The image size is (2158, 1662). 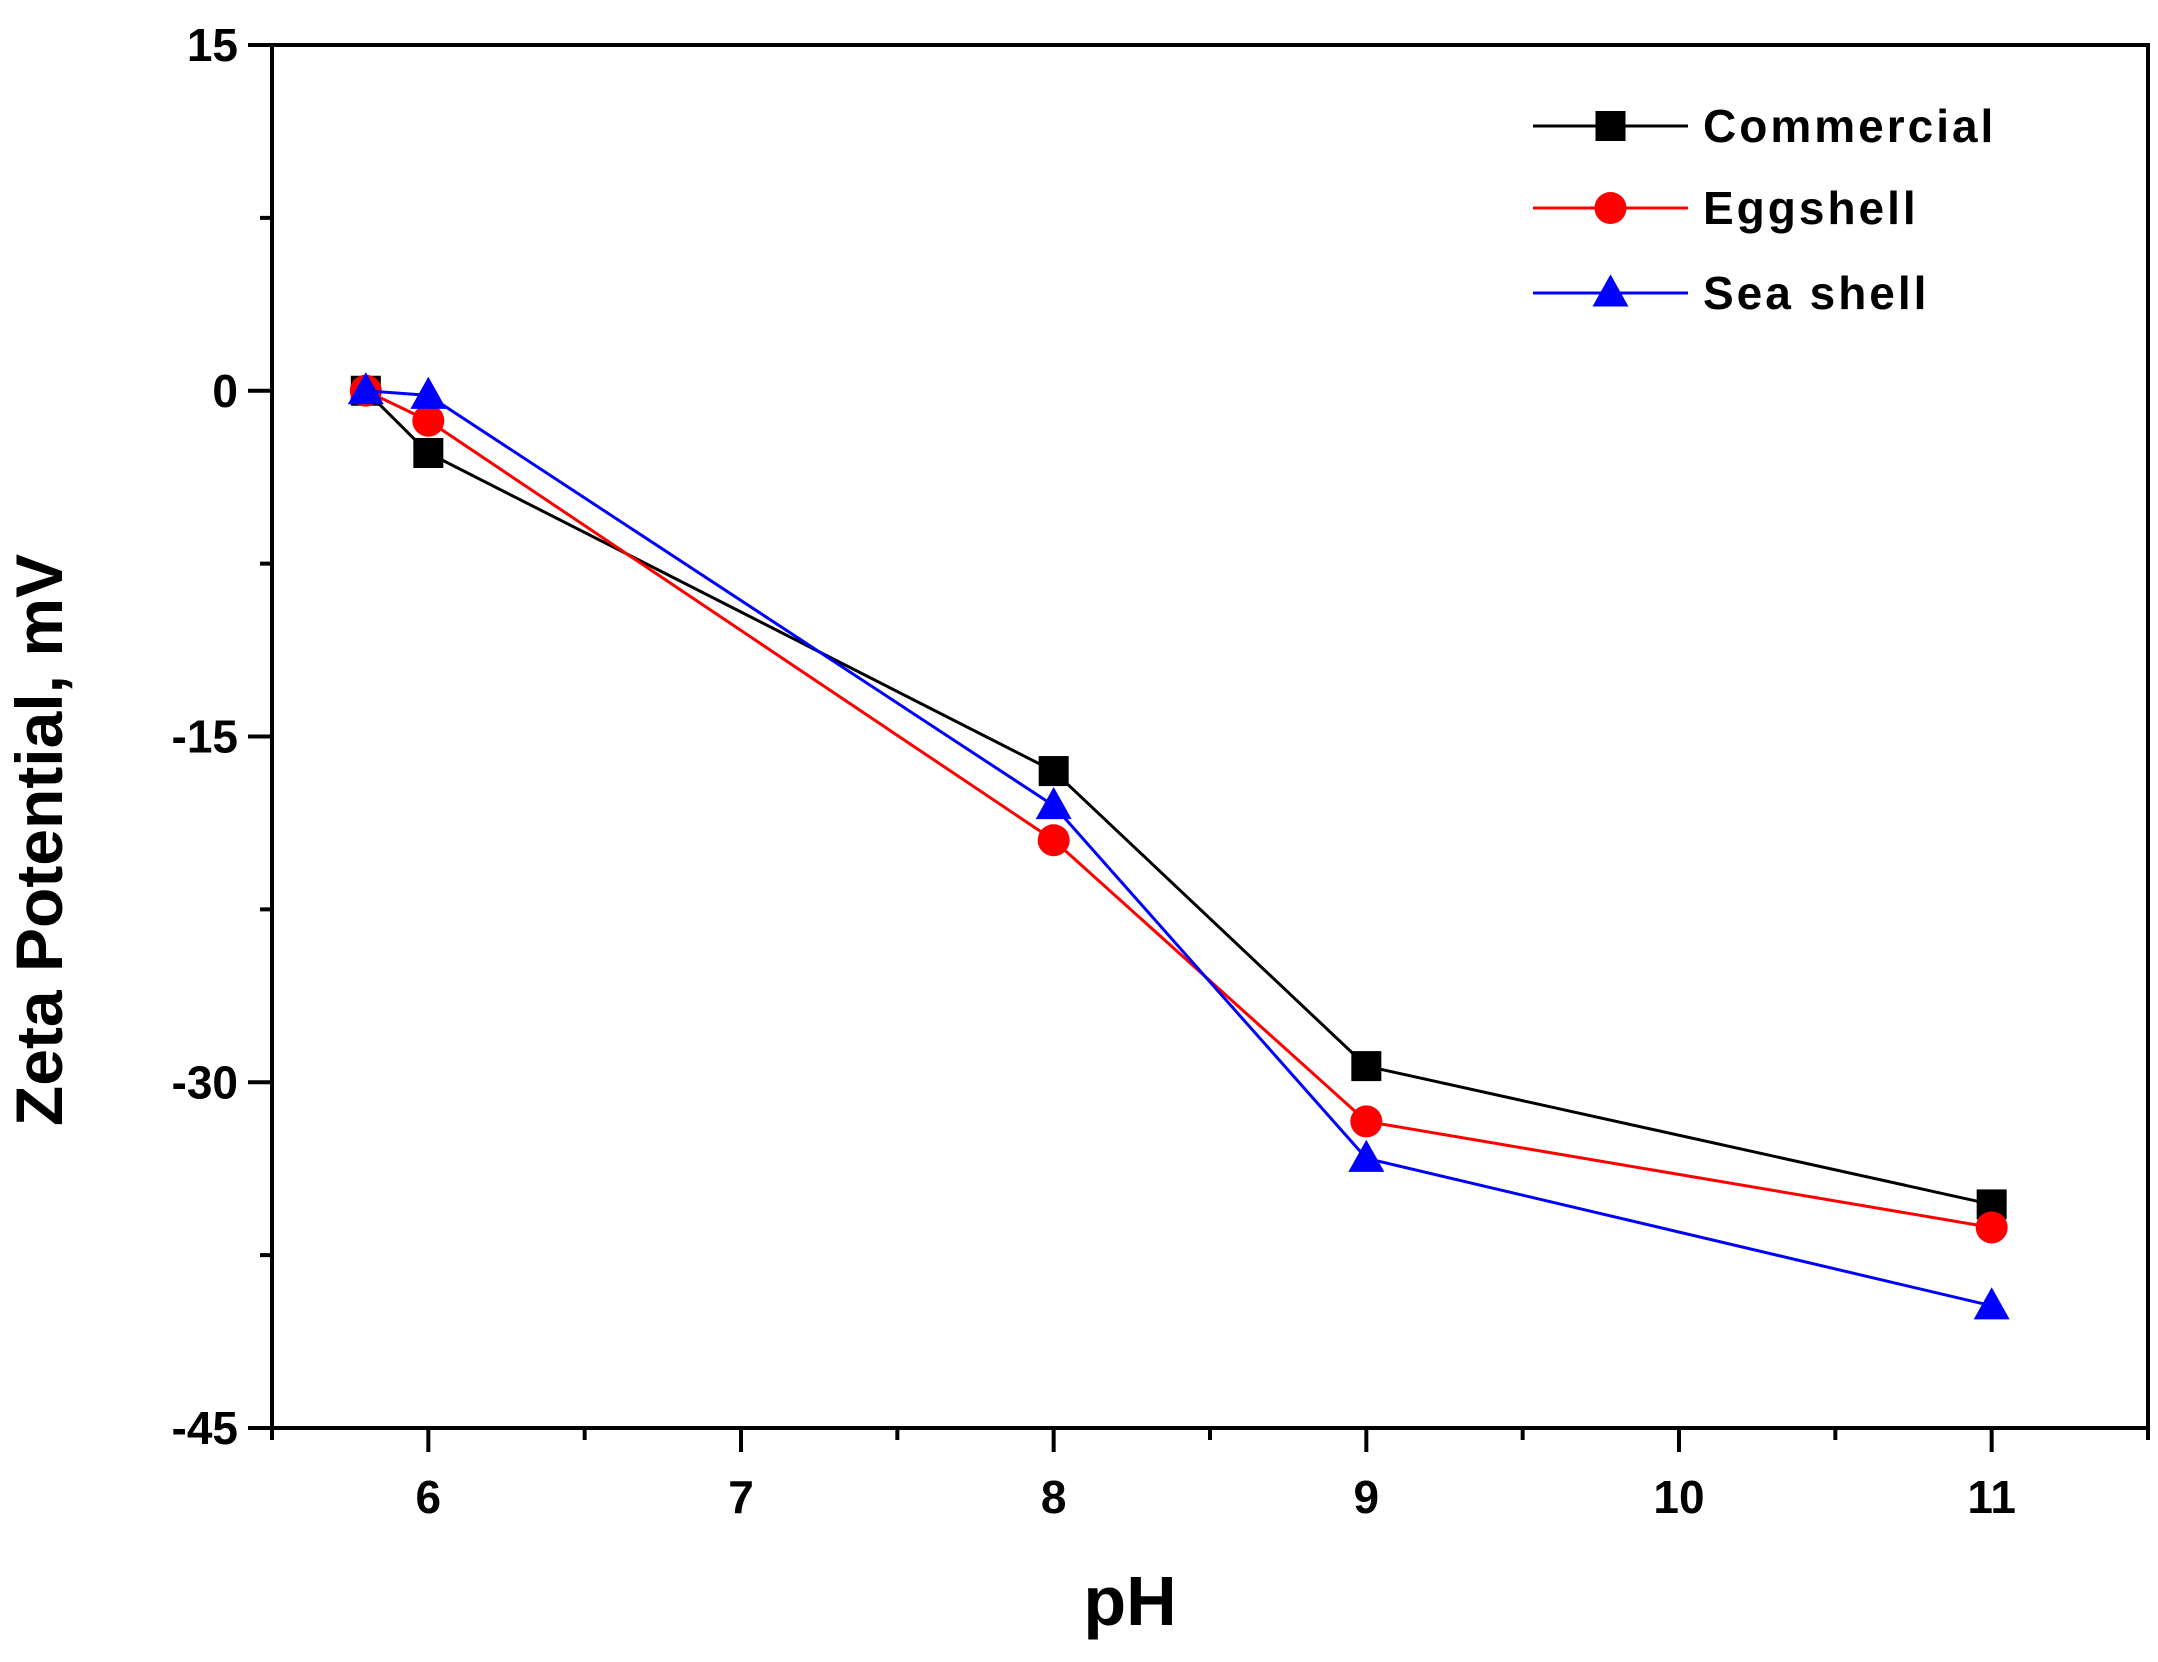 I want to click on legend-item: Eggshell, so click(x=1726, y=208).